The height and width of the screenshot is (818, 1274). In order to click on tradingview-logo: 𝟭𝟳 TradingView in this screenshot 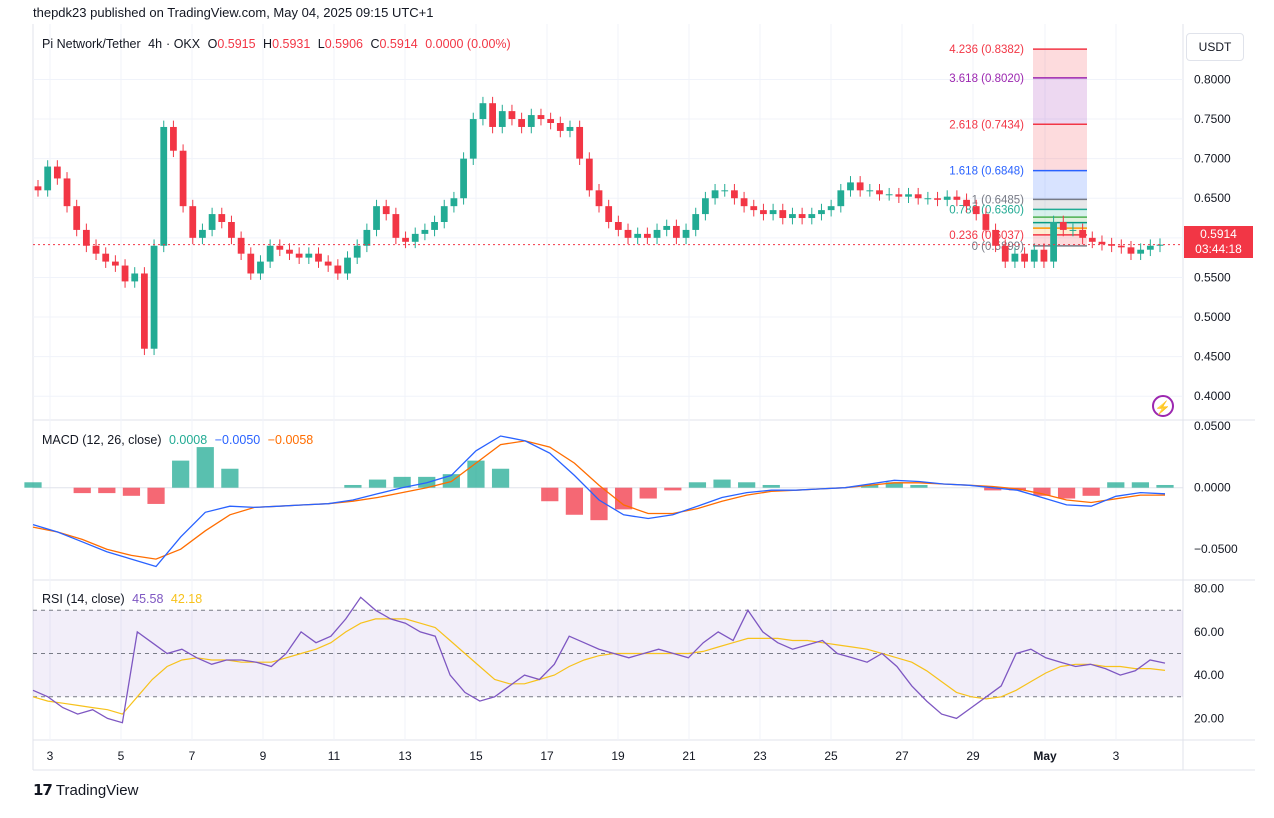, I will do `click(85, 790)`.